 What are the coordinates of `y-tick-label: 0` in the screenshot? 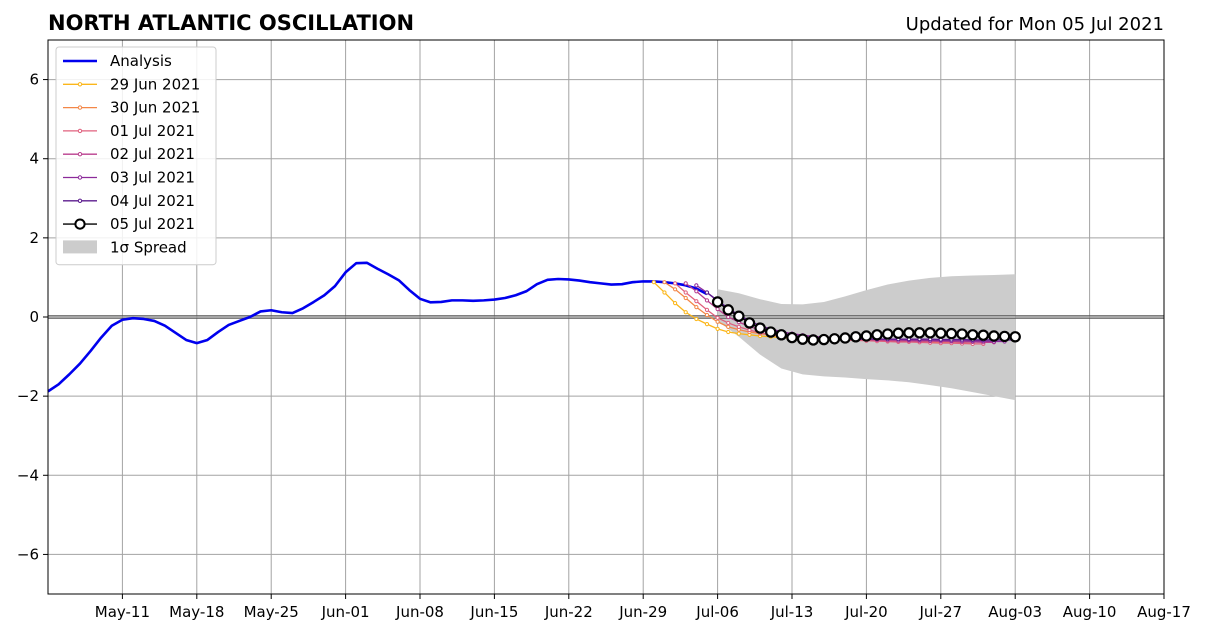 It's located at (34, 317).